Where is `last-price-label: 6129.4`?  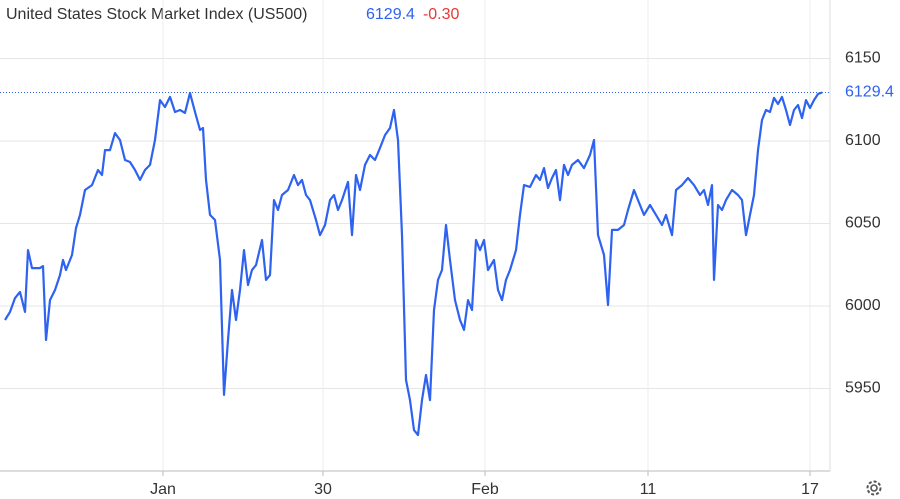 last-price-label: 6129.4 is located at coordinates (869, 92).